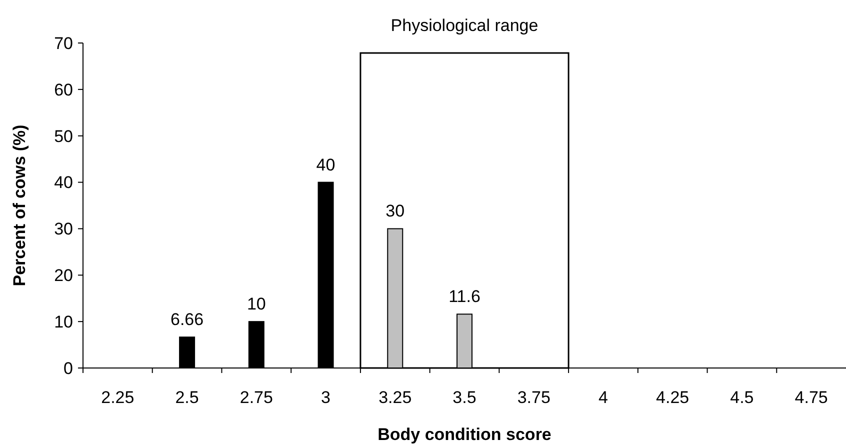 Image resolution: width=846 pixels, height=445 pixels. Describe the element at coordinates (742, 397) in the screenshot. I see `x-tick-label: 4.5` at that location.